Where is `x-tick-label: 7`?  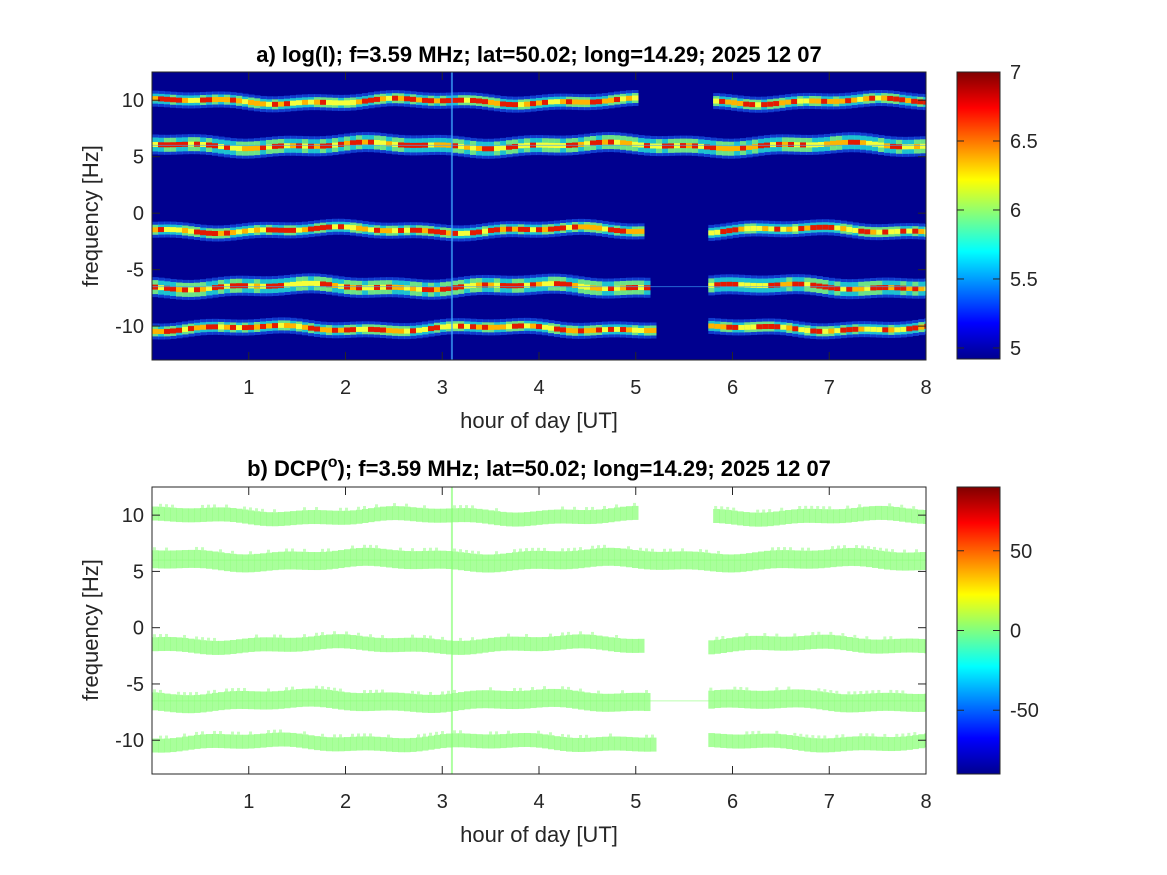 x-tick-label: 7 is located at coordinates (829, 388).